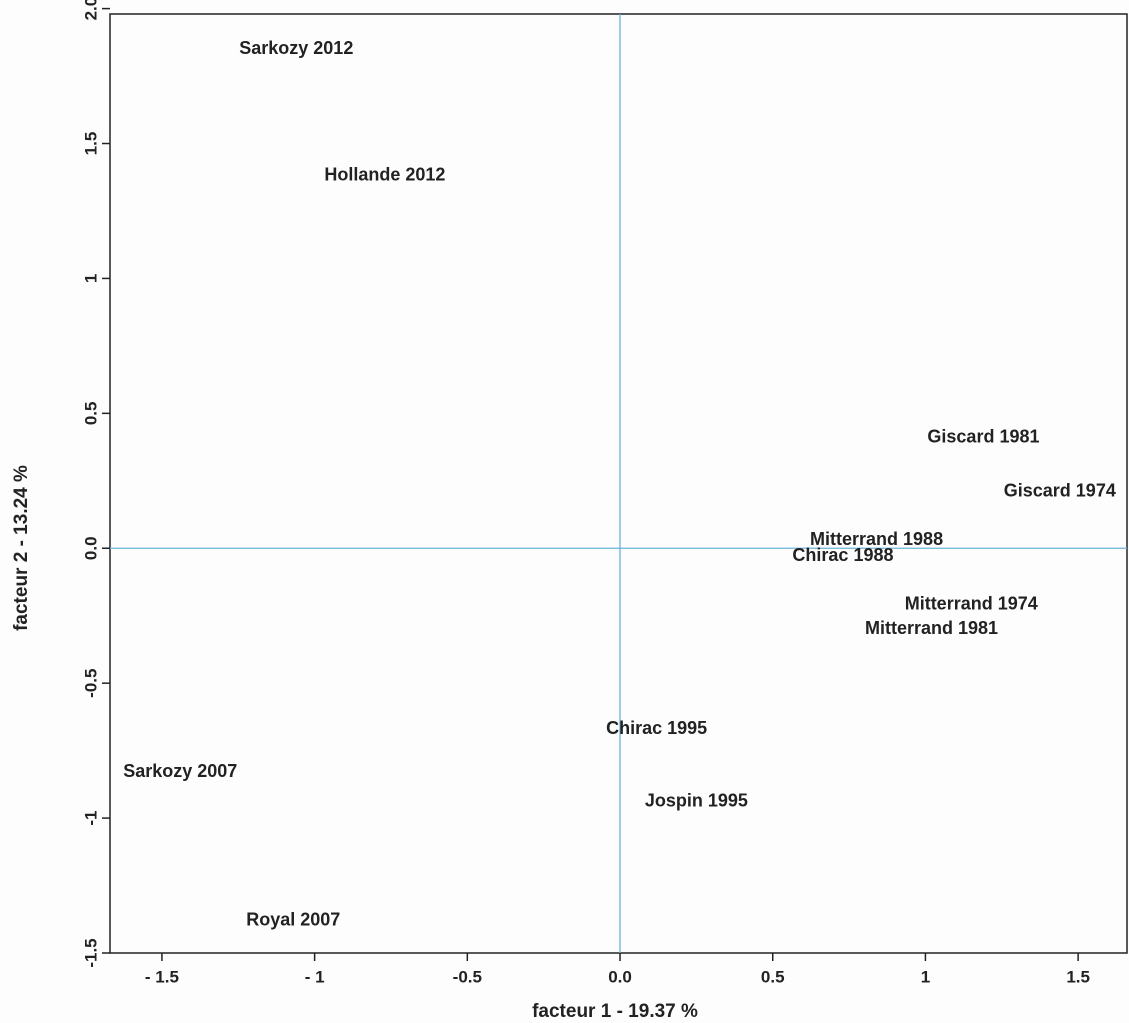  I want to click on point-label: Giscard 1981, so click(983, 436).